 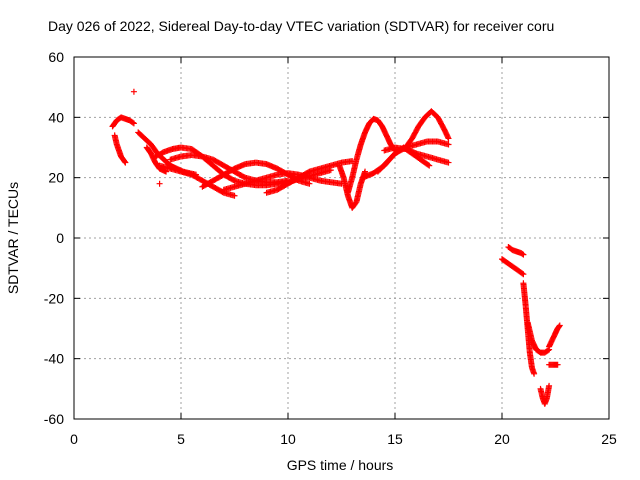 I want to click on y-tick-label: 40, so click(x=56, y=117).